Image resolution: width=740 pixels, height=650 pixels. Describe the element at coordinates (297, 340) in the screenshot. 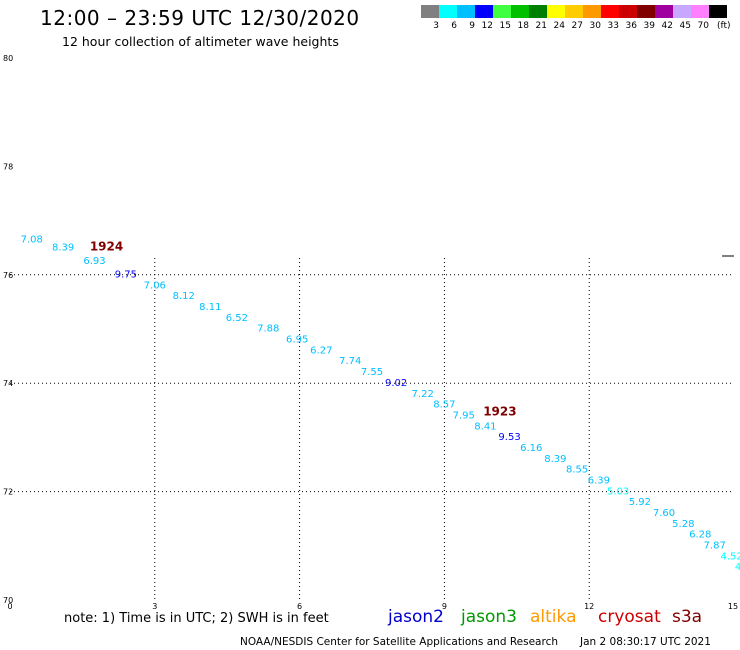

I see `wave-height-label: 6.95` at that location.